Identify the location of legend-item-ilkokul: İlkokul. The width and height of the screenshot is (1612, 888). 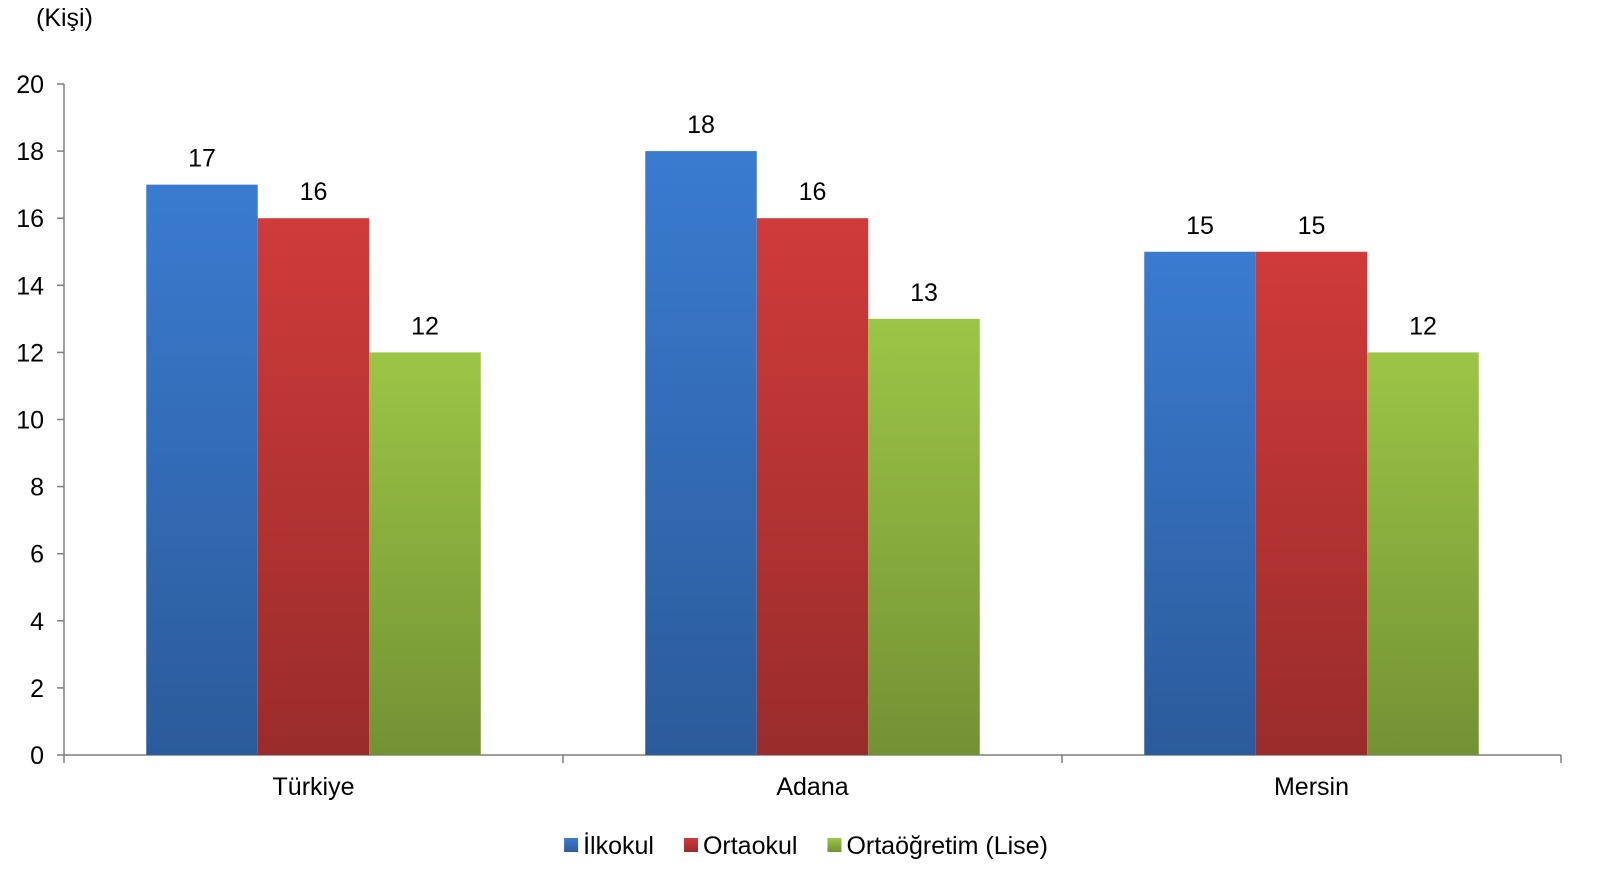
(609, 845).